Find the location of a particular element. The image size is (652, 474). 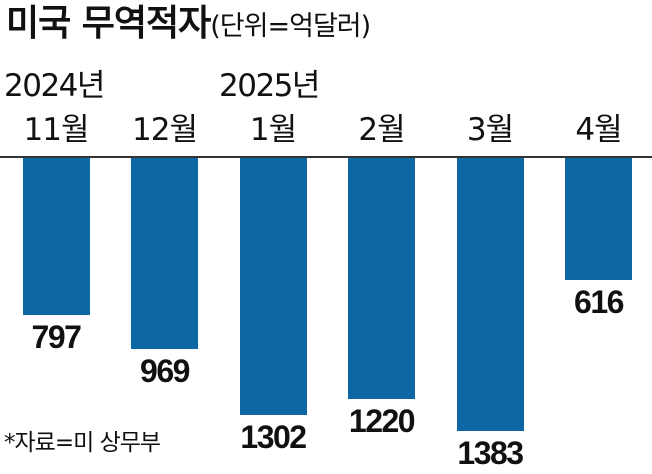

value-label-1: 797 is located at coordinates (56, 337).